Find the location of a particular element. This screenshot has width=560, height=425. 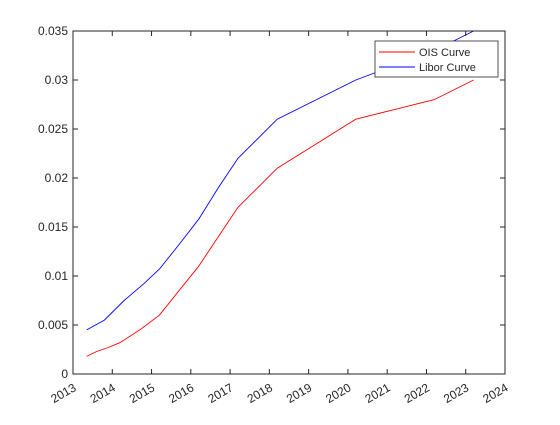

y-tick-label: 0 is located at coordinates (64, 374).